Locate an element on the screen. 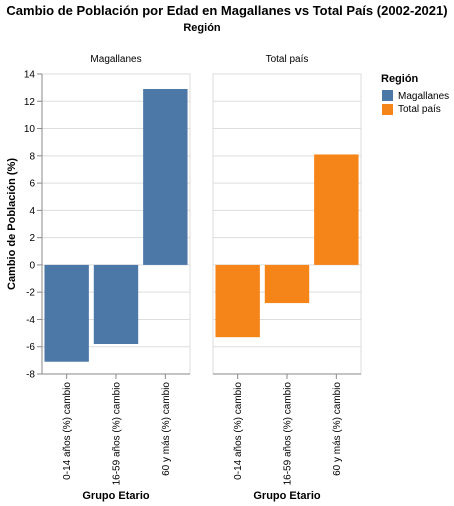 This screenshot has height=506, width=454. y-tick-label: 12 is located at coordinates (30, 102).